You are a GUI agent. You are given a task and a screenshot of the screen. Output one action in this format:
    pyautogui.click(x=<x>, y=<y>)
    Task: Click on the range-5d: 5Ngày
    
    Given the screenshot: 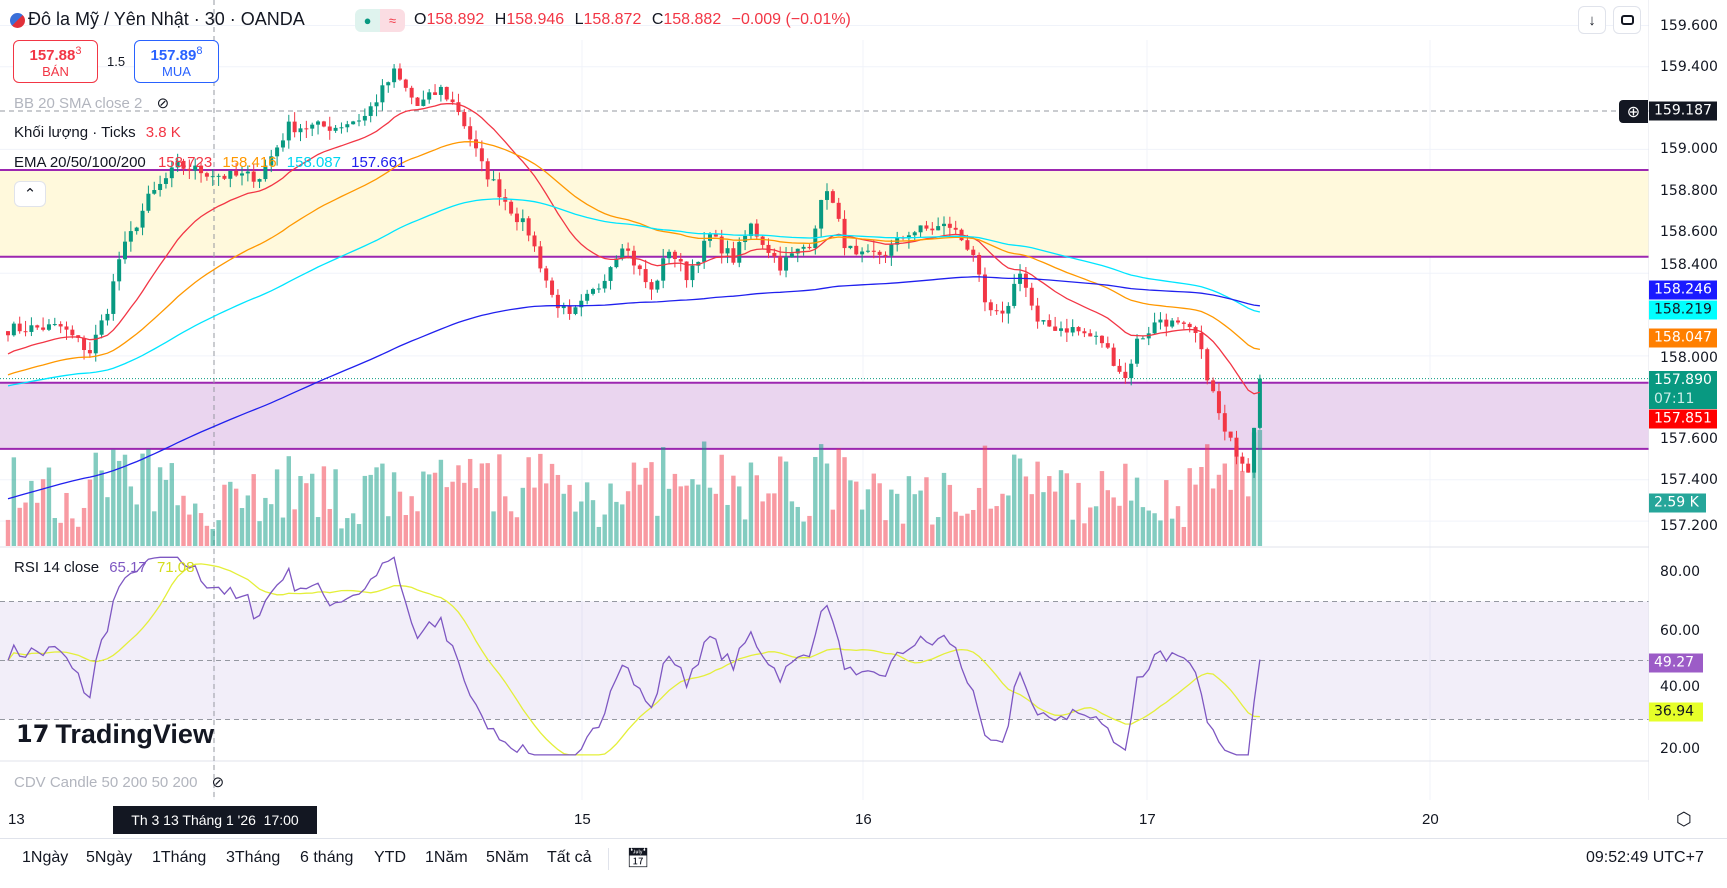 What is the action you would take?
    pyautogui.click(x=109, y=857)
    